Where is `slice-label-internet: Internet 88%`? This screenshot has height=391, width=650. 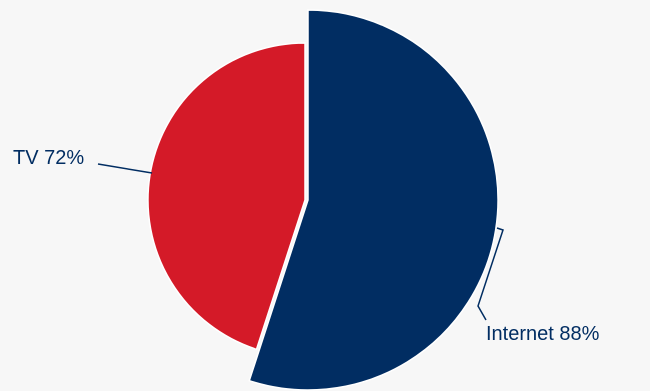
slice-label-internet: Internet 88% is located at coordinates (543, 334).